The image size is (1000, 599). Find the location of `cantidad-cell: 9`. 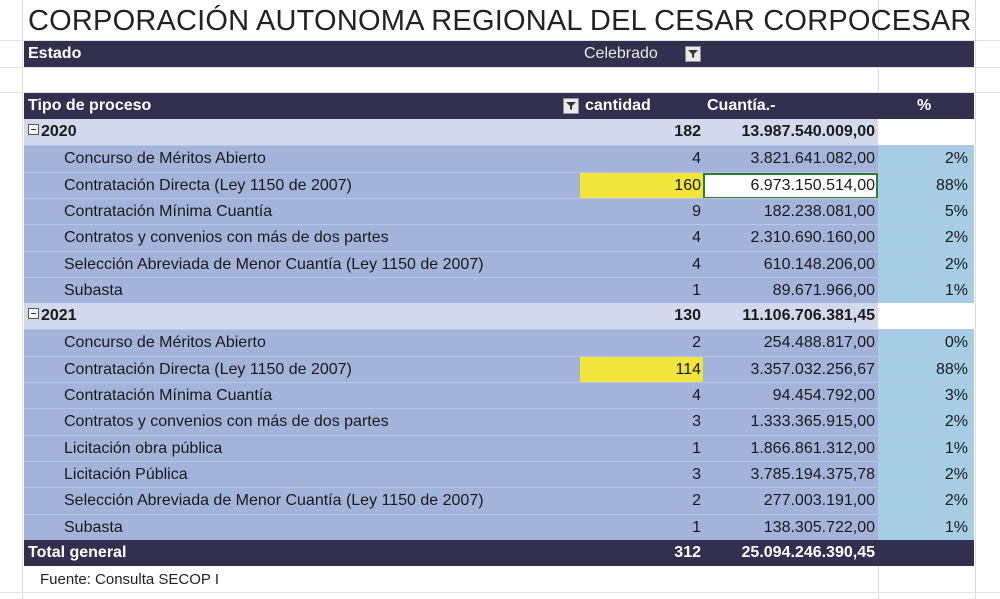

cantidad-cell: 9 is located at coordinates (696, 211).